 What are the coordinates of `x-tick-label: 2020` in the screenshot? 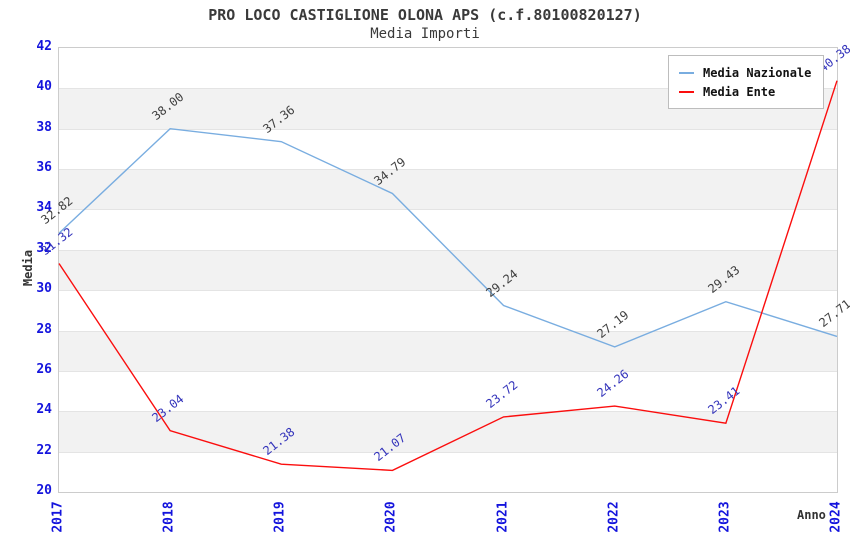 It's located at (391, 517).